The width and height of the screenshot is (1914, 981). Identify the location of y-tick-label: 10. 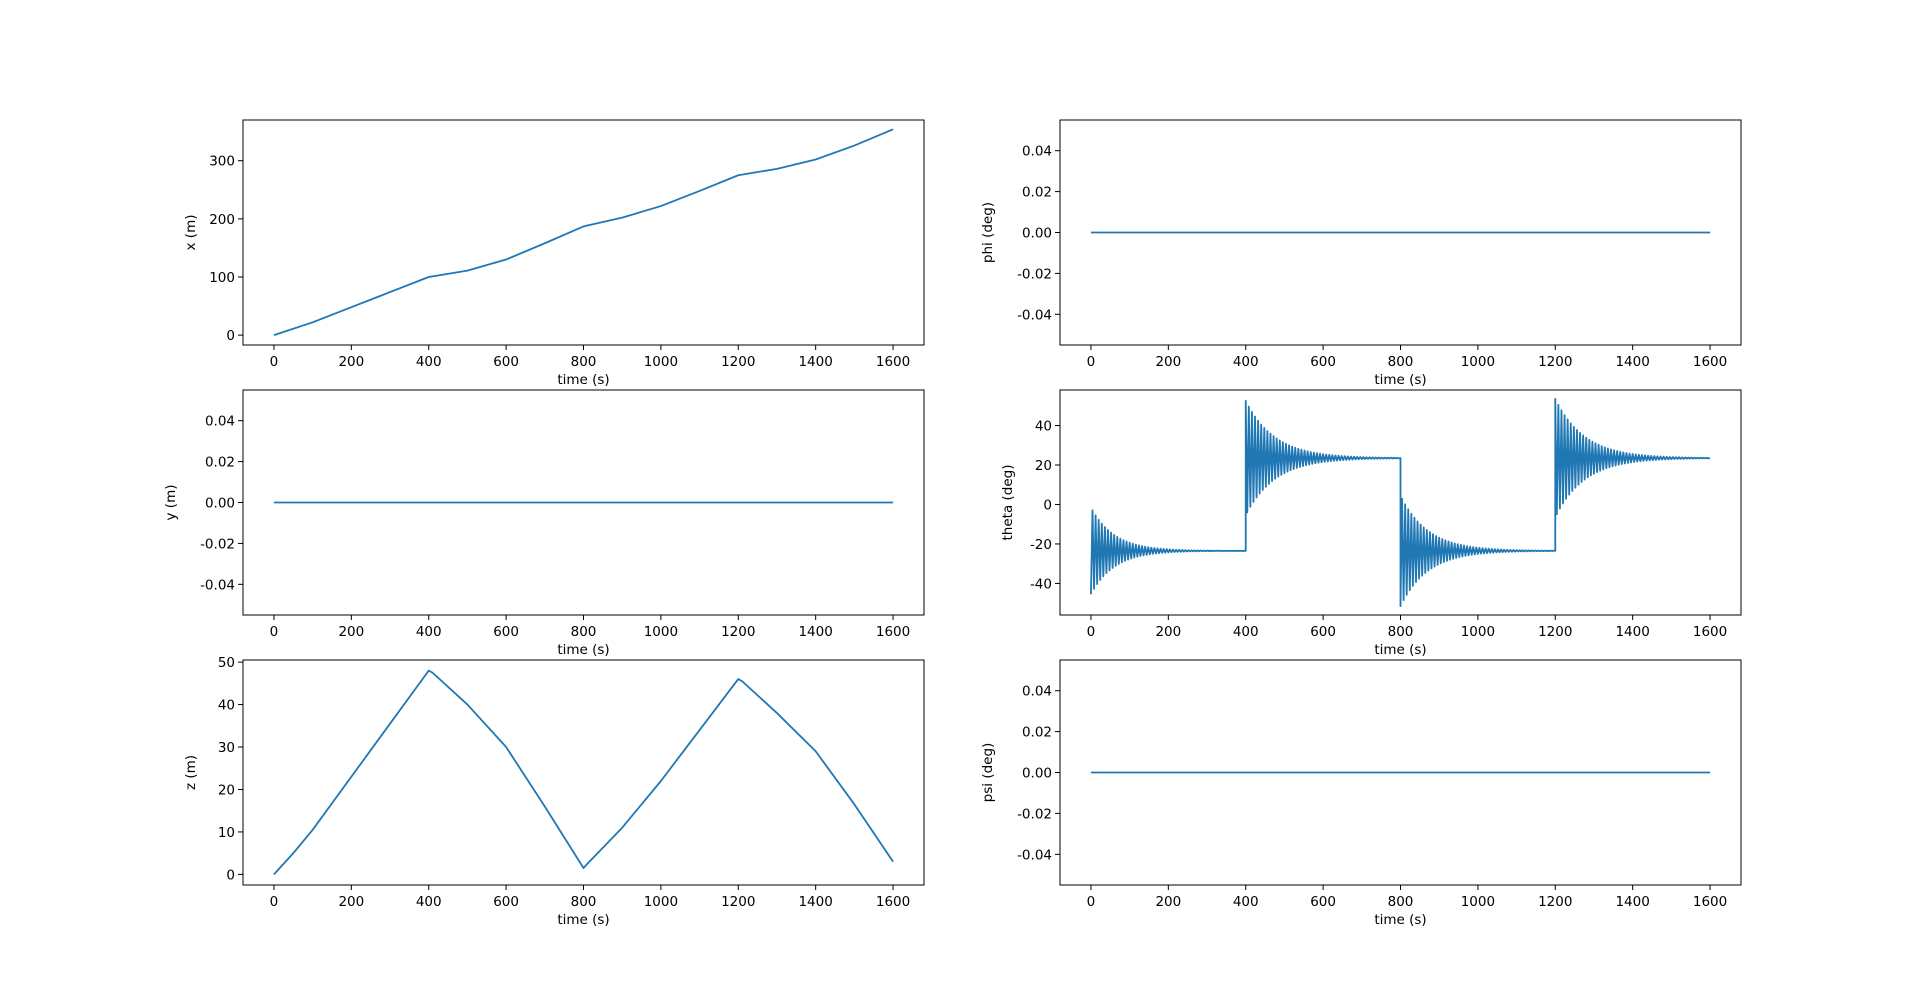
(226, 833).